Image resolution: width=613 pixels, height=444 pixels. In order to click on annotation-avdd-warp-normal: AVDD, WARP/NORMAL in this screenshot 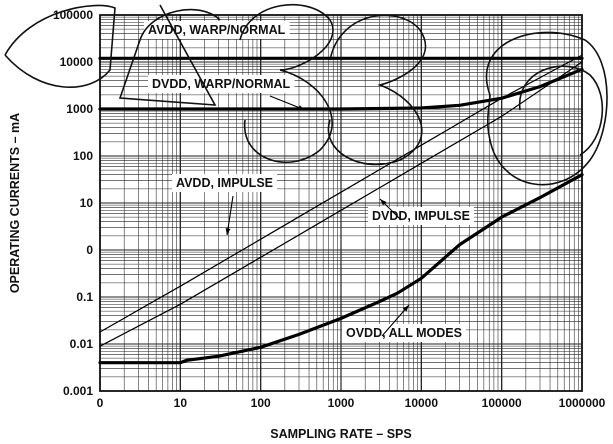, I will do `click(217, 30)`.